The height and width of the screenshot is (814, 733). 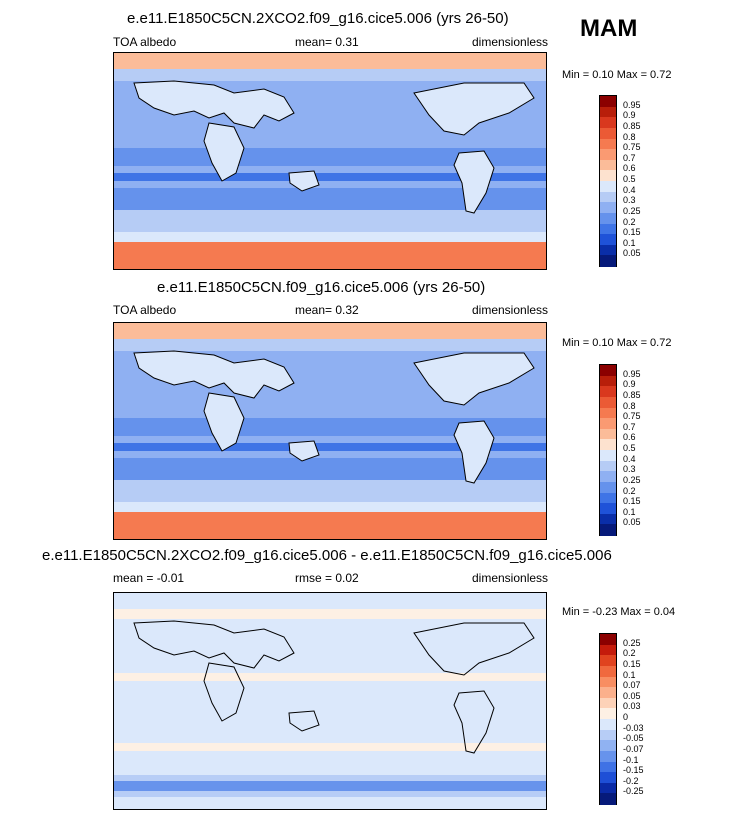 I want to click on panel-1-colorbar, so click(x=608, y=181).